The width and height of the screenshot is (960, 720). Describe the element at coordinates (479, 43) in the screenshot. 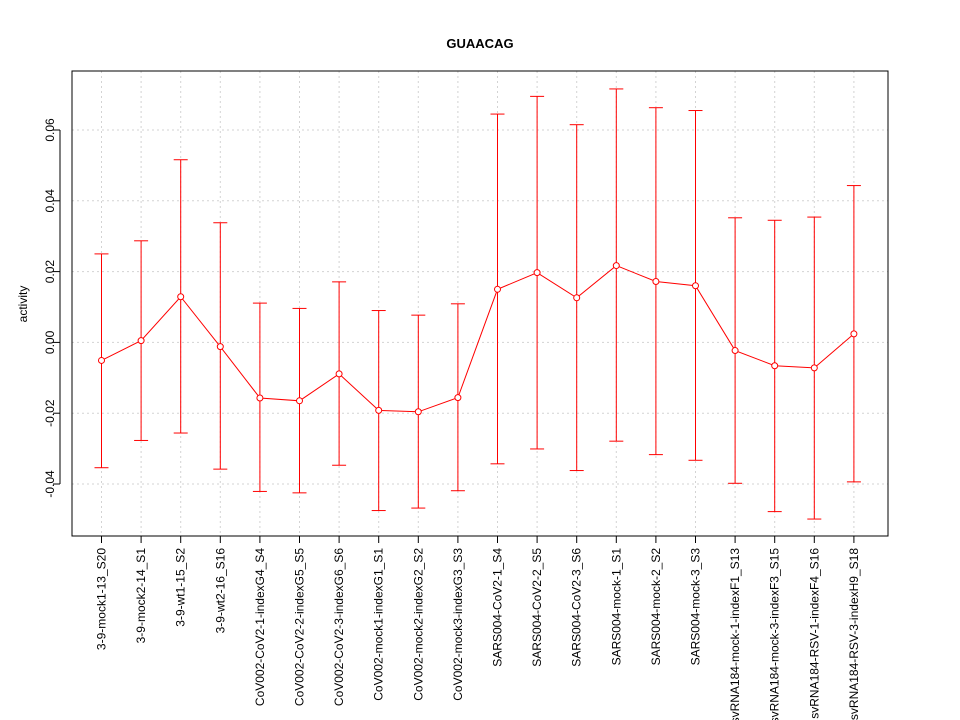

I see `chart-title: GUAACAG` at that location.